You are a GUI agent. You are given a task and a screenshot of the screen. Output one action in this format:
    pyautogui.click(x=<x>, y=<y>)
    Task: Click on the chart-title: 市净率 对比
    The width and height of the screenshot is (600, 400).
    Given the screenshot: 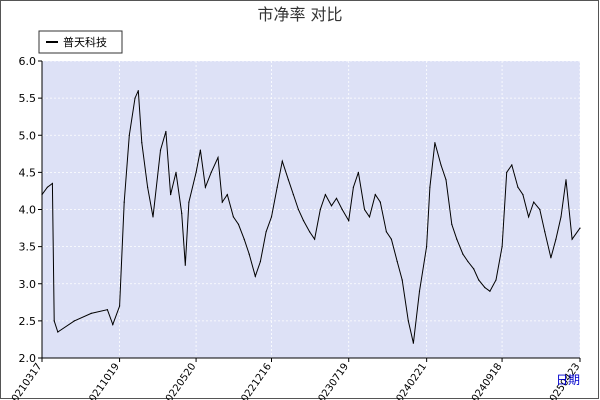 What is the action you would take?
    pyautogui.click(x=299, y=14)
    